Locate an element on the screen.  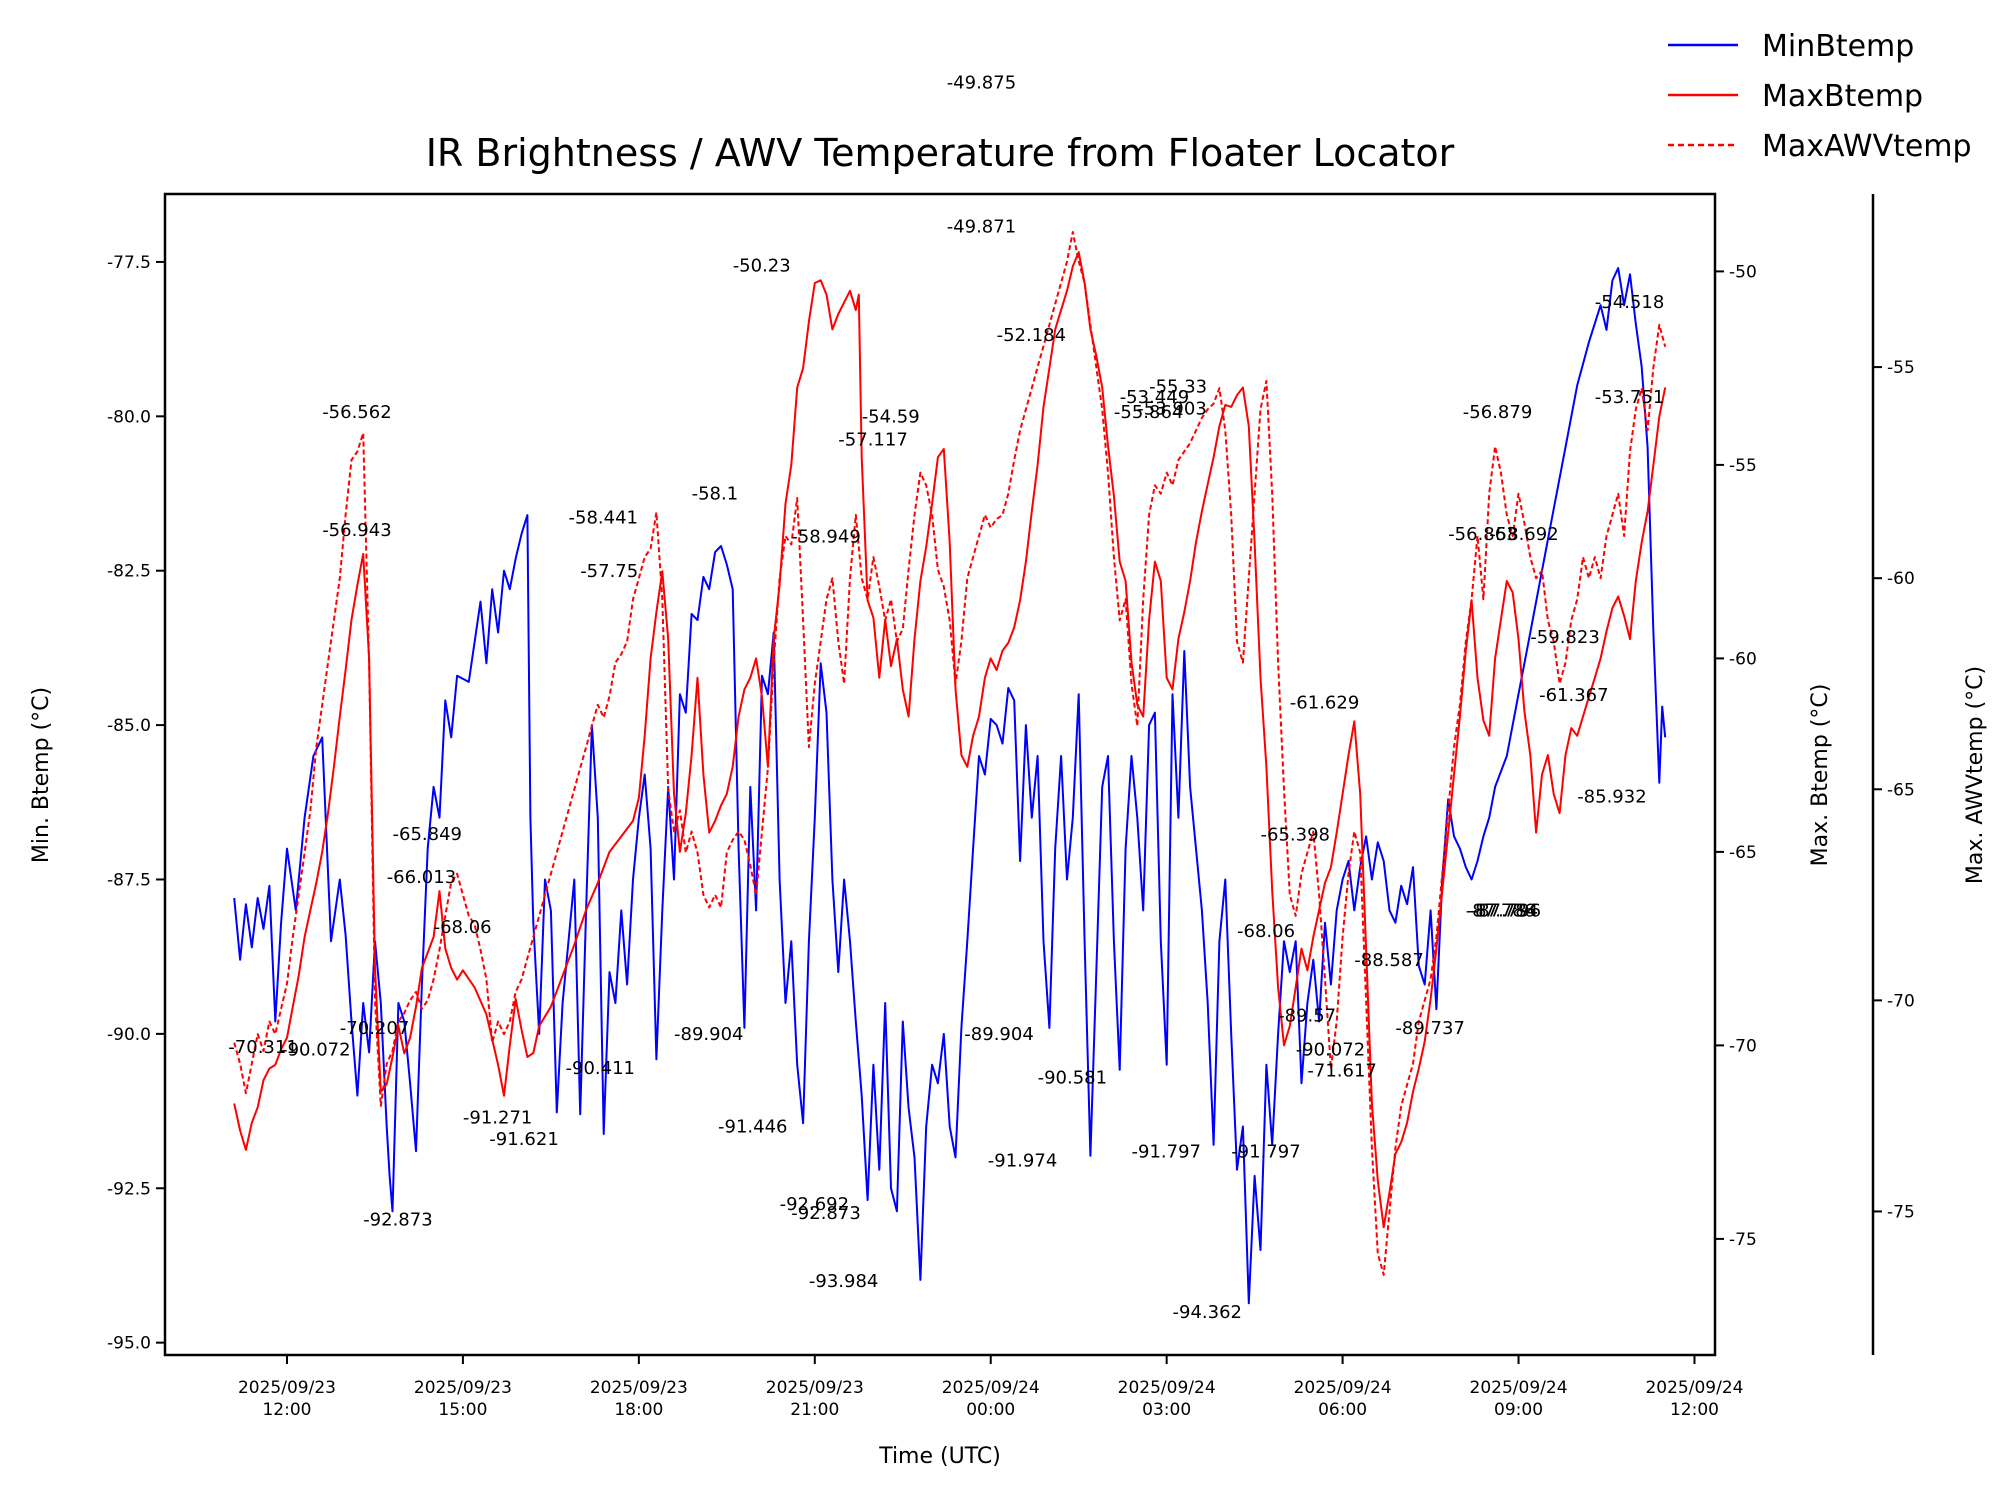
value-annotation: -93.984 is located at coordinates (843, 1281).